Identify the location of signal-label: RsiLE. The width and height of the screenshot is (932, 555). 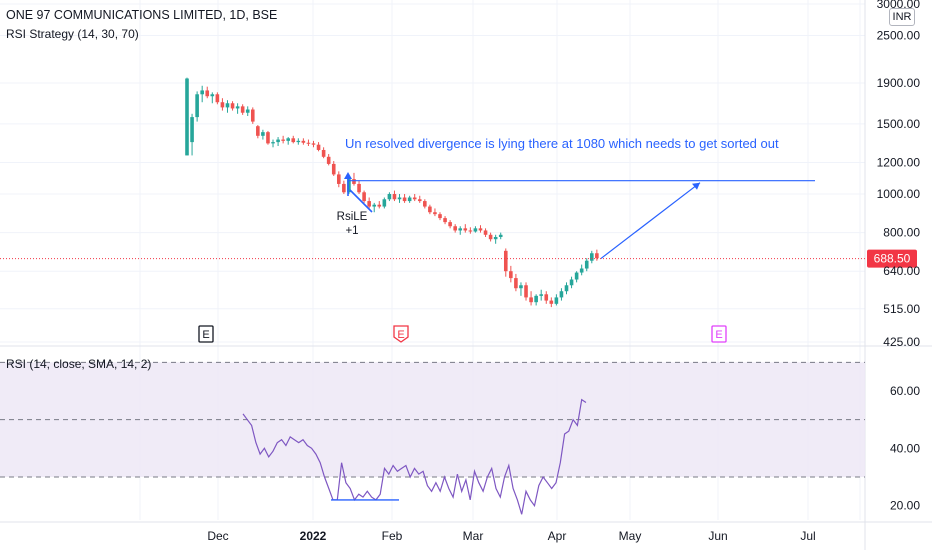
(352, 217).